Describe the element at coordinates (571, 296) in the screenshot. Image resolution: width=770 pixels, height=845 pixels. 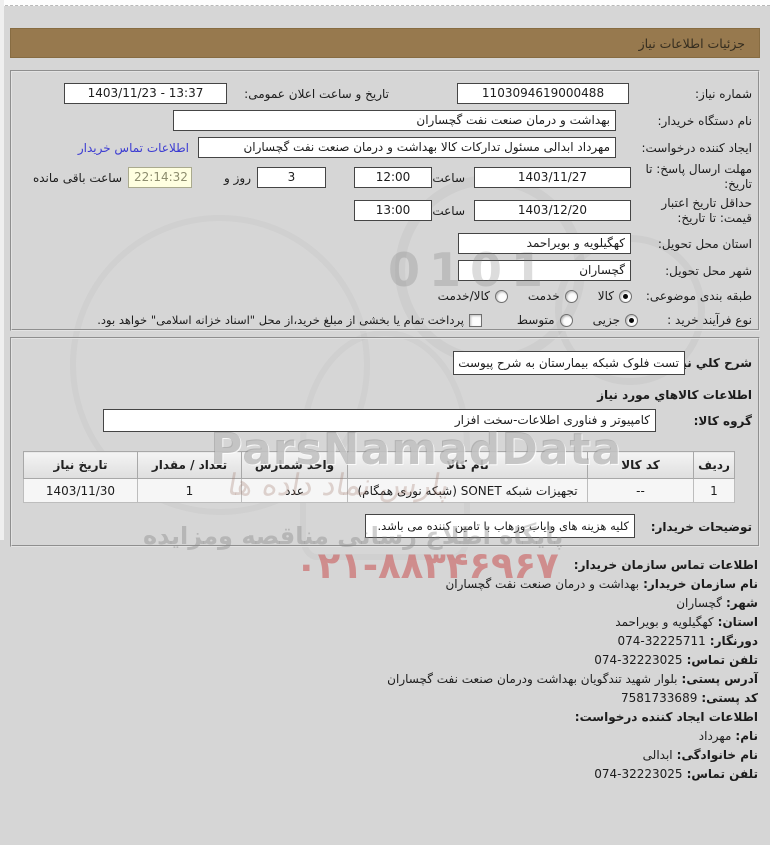
I see `radio-service-icon` at that location.